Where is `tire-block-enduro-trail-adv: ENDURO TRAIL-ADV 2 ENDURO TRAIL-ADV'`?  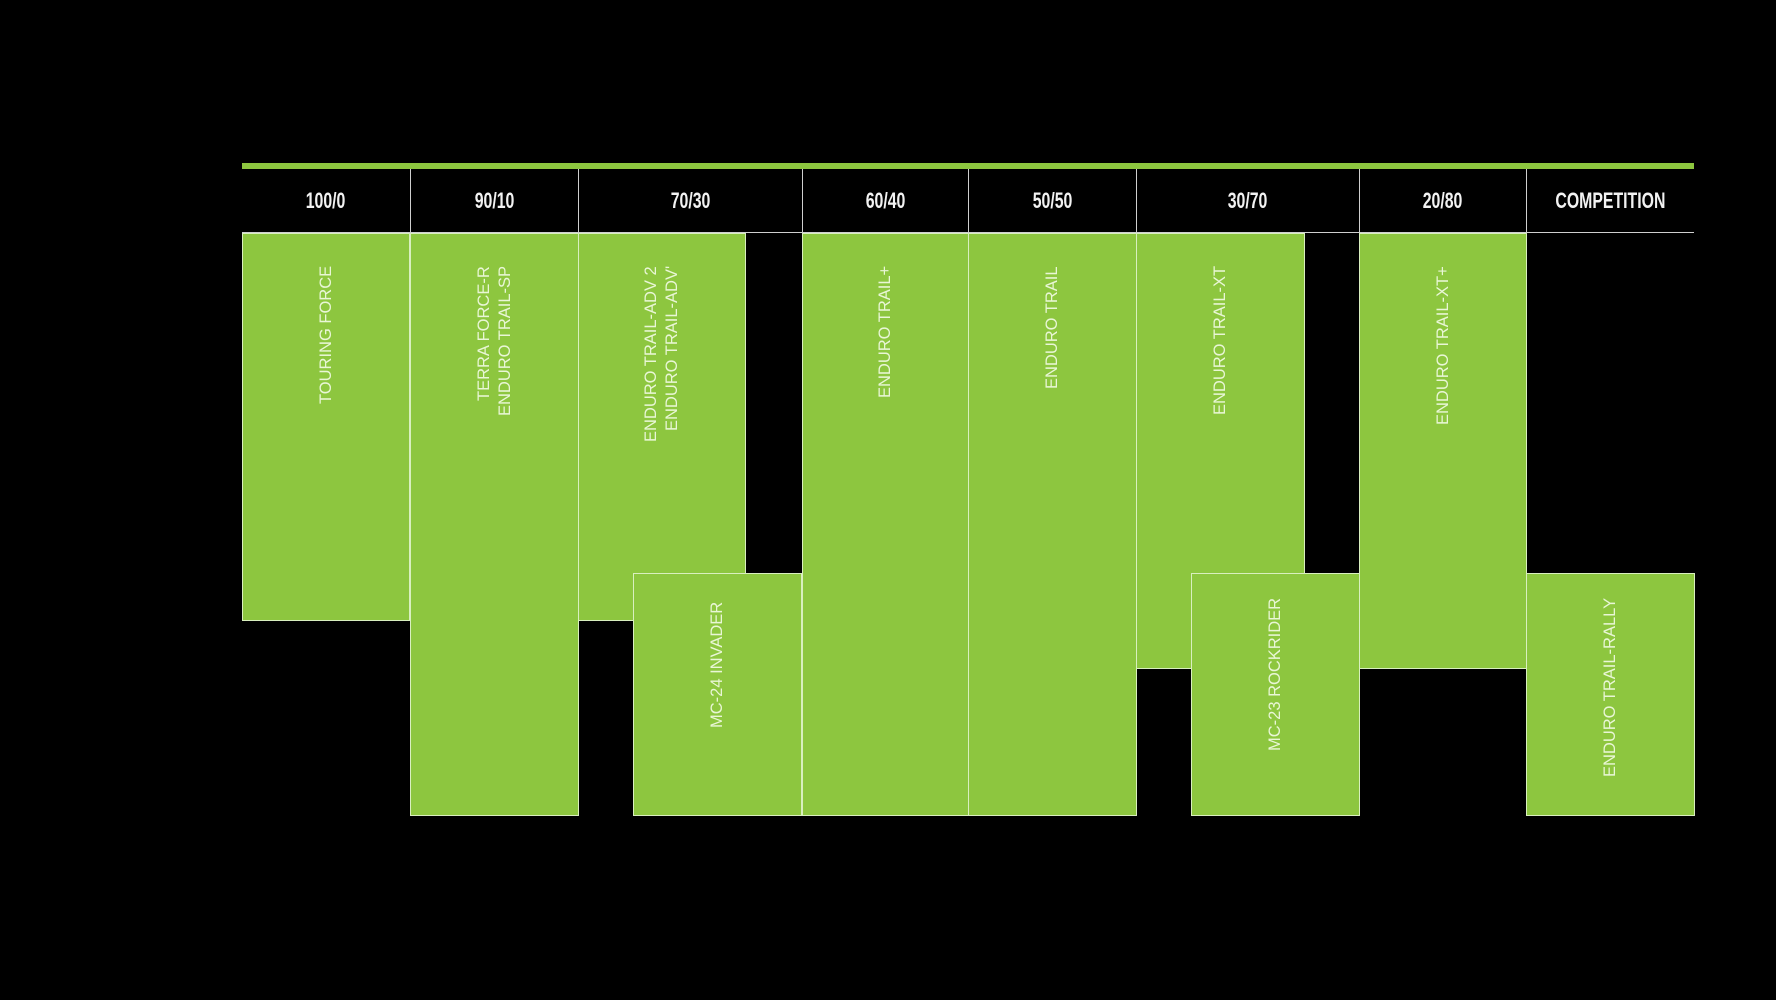 tire-block-enduro-trail-adv: ENDURO TRAIL-ADV 2 ENDURO TRAIL-ADV' is located at coordinates (662, 427).